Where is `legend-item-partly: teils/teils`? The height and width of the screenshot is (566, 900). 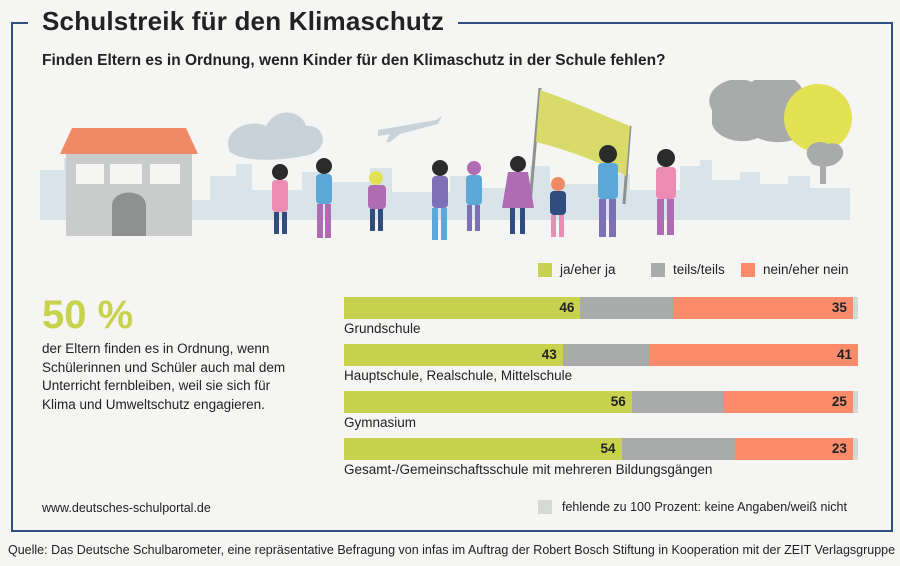 legend-item-partly: teils/teils is located at coordinates (688, 269).